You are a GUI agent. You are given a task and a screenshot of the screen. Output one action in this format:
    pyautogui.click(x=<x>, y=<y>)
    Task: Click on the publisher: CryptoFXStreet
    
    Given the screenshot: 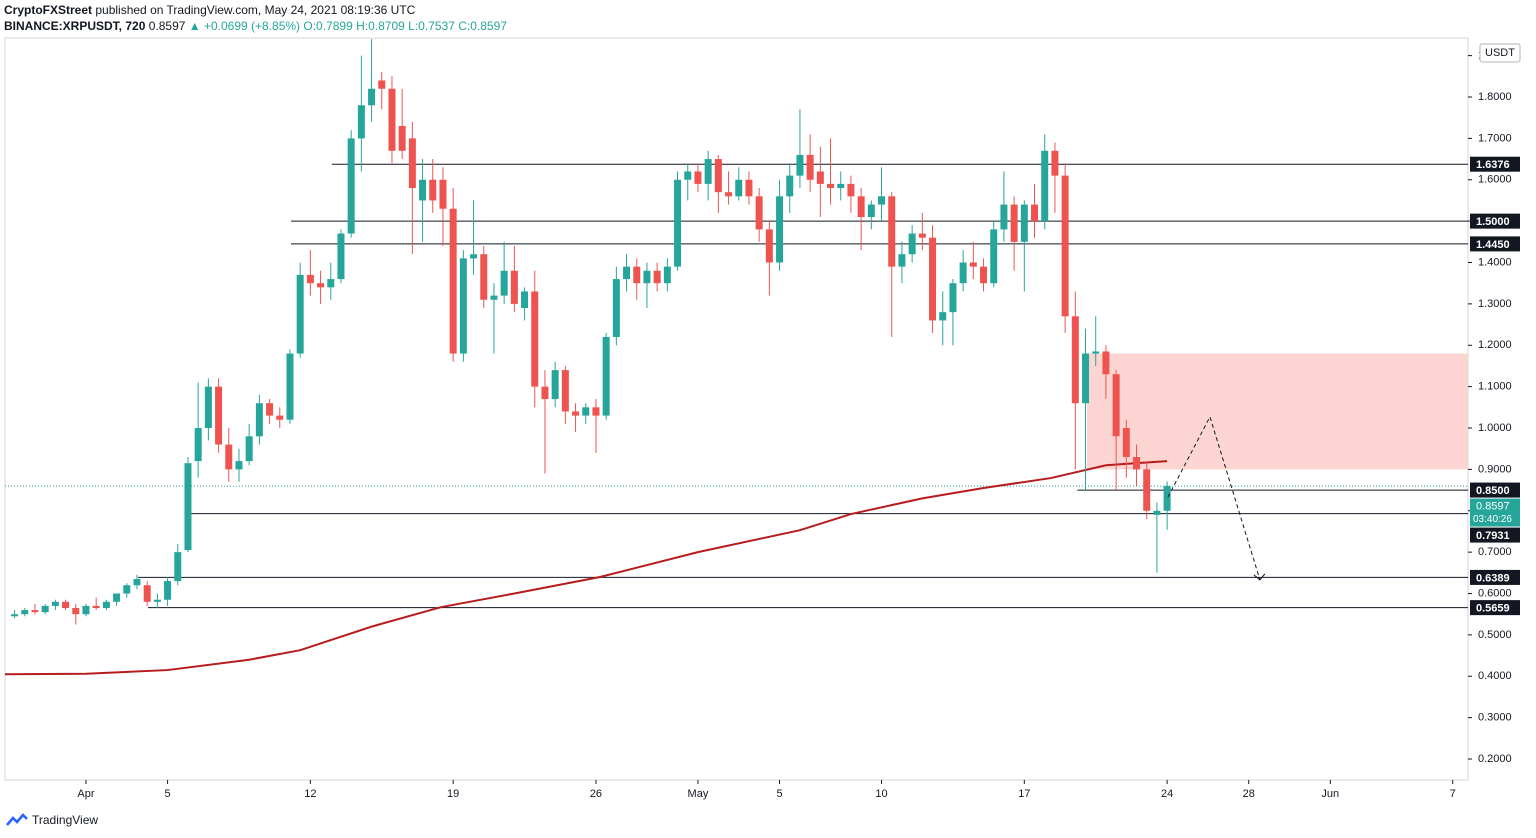 What is the action you would take?
    pyautogui.click(x=48, y=10)
    